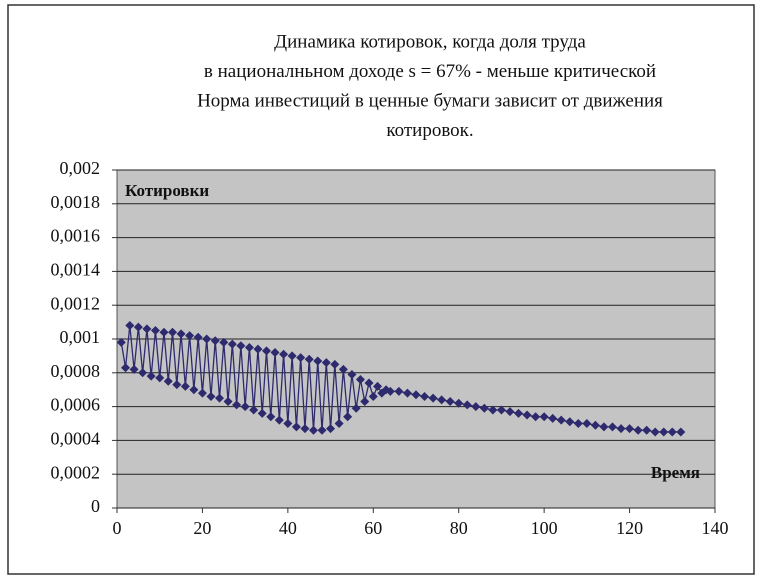 This screenshot has width=763, height=588. What do you see at coordinates (373, 528) in the screenshot?
I see `x-tick-label: 60` at bounding box center [373, 528].